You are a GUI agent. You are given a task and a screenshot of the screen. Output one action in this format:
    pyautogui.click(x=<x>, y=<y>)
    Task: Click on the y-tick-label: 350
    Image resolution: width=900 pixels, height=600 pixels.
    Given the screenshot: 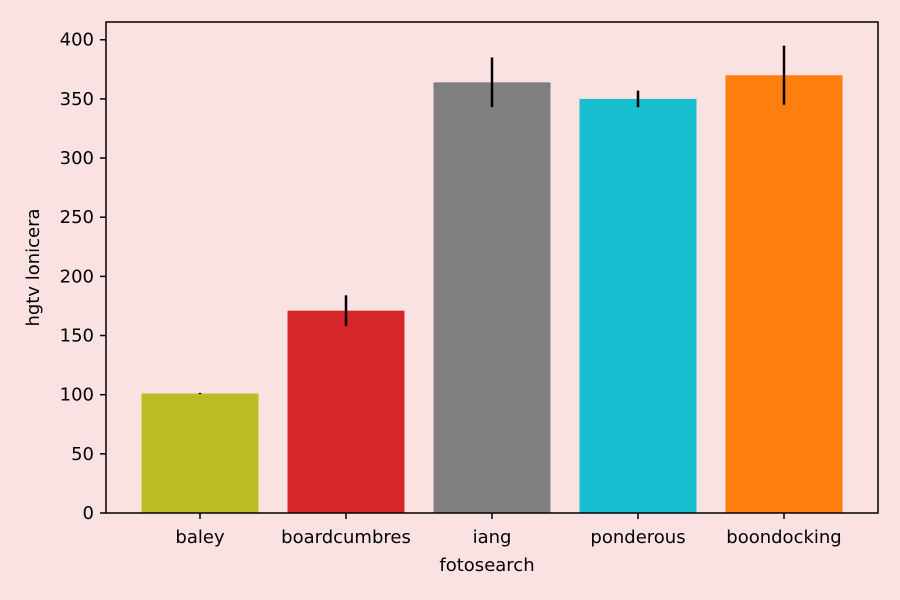 What is the action you would take?
    pyautogui.click(x=77, y=99)
    